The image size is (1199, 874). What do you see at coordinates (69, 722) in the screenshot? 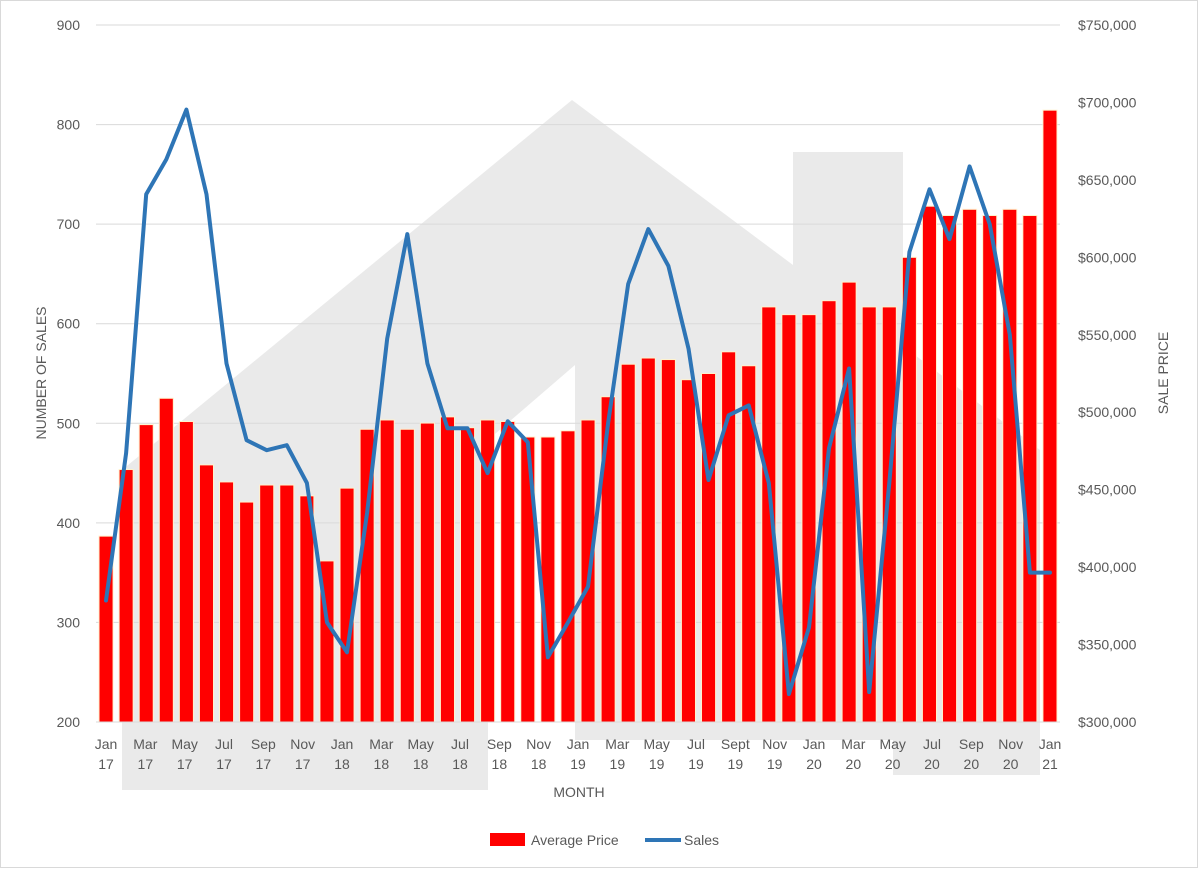
I see `left-tick-label: 200` at bounding box center [69, 722].